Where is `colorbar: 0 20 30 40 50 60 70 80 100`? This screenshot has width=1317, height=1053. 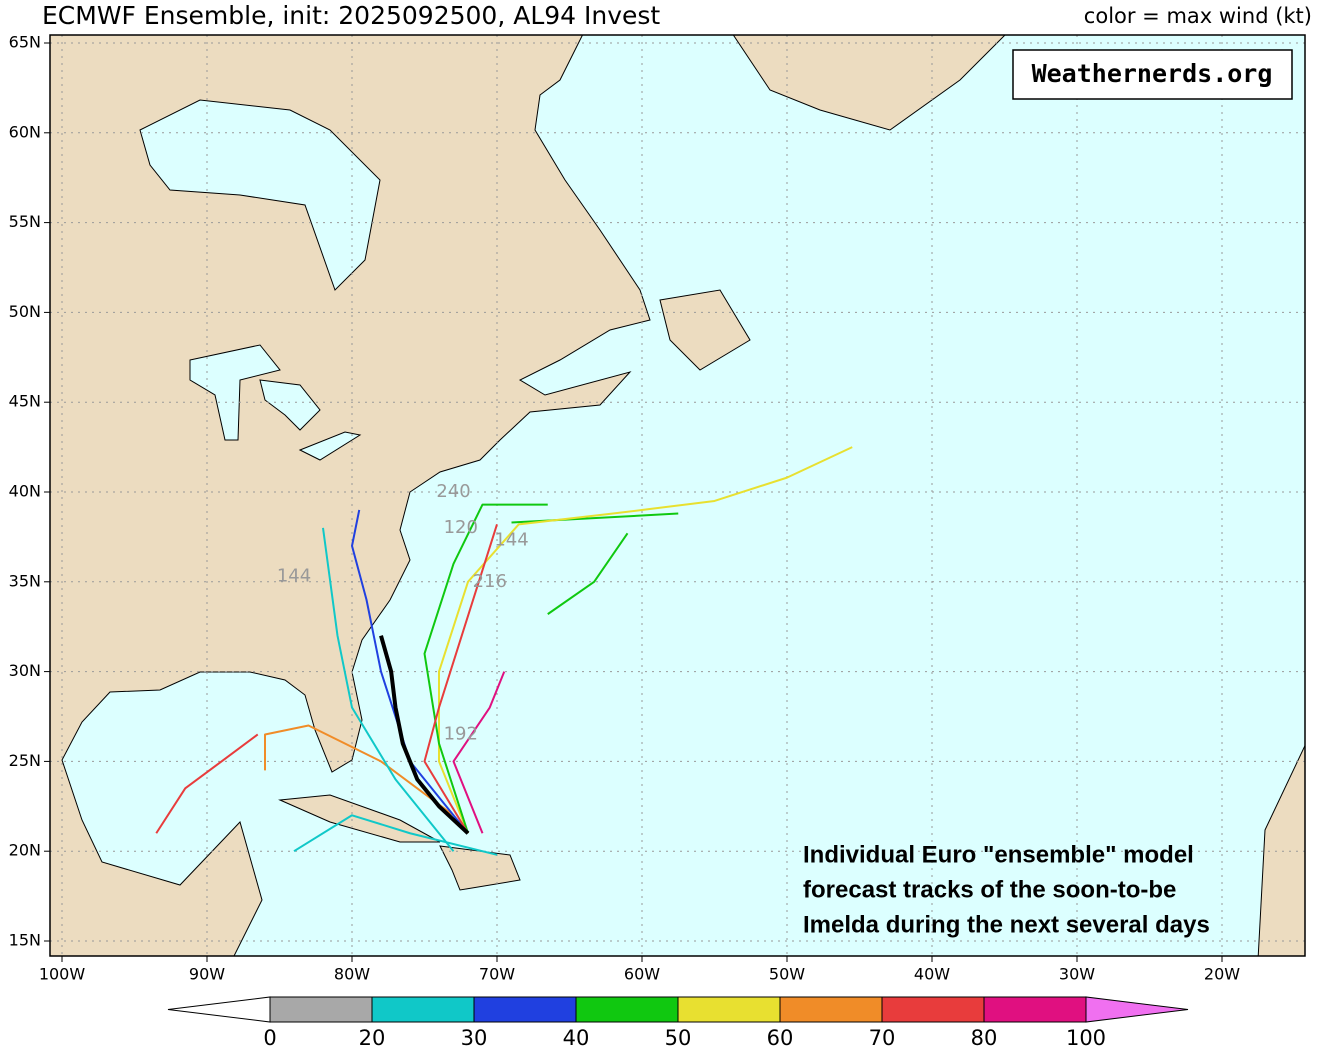
colorbar: 0 20 30 40 50 60 70 80 100 is located at coordinates (678, 1023).